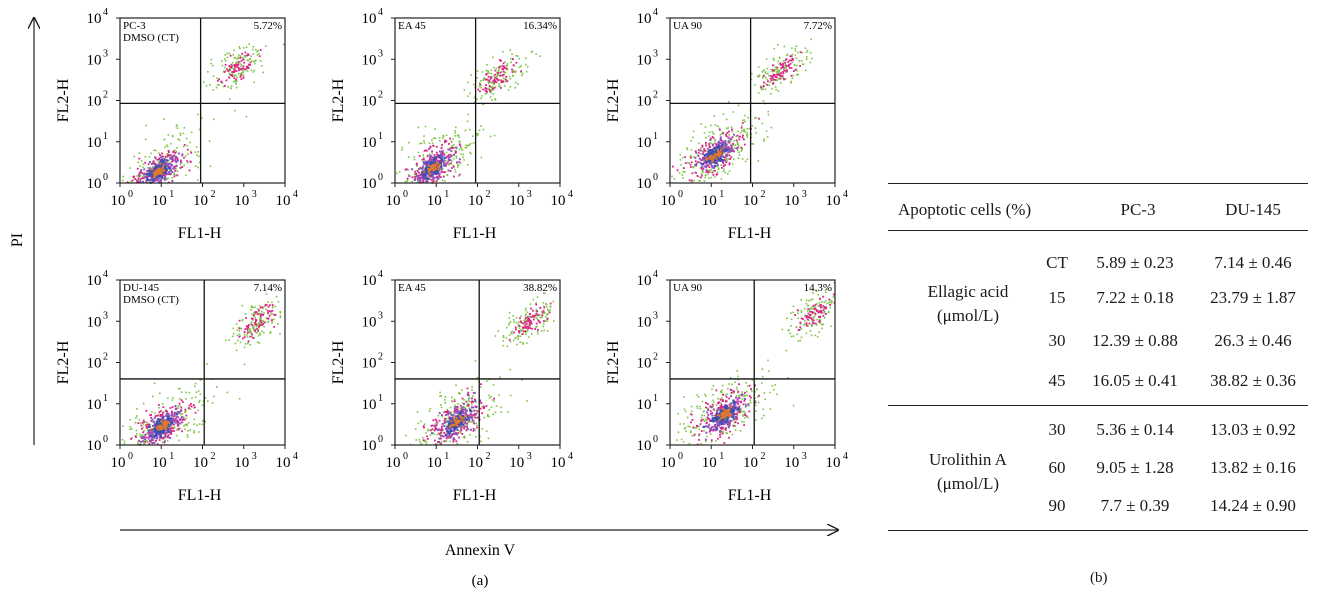 The height and width of the screenshot is (598, 1320). Describe the element at coordinates (295, 456) in the screenshot. I see `x-tick-exponent: 4` at that location.